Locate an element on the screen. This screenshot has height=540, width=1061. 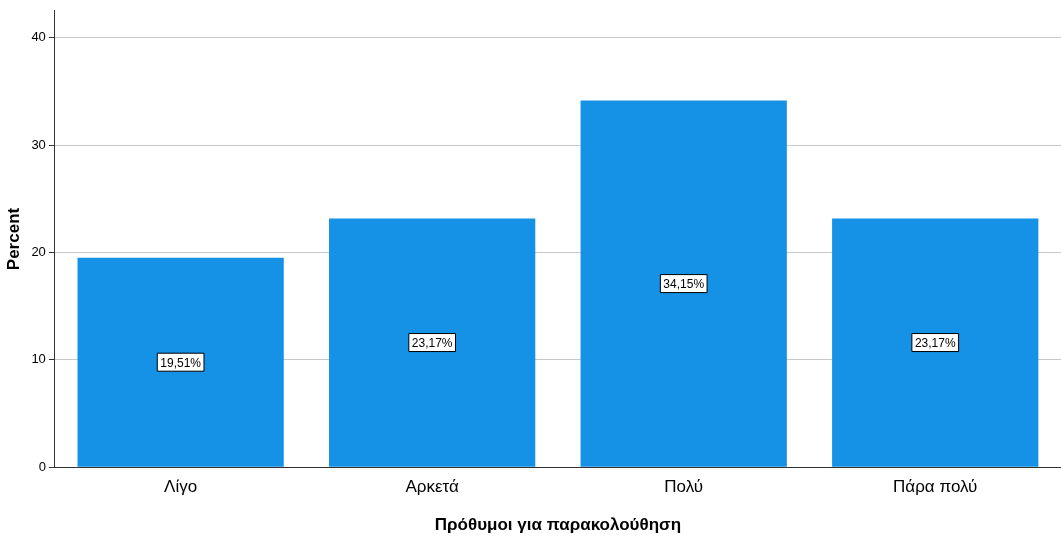
x-tick-label: Πολύ is located at coordinates (684, 487).